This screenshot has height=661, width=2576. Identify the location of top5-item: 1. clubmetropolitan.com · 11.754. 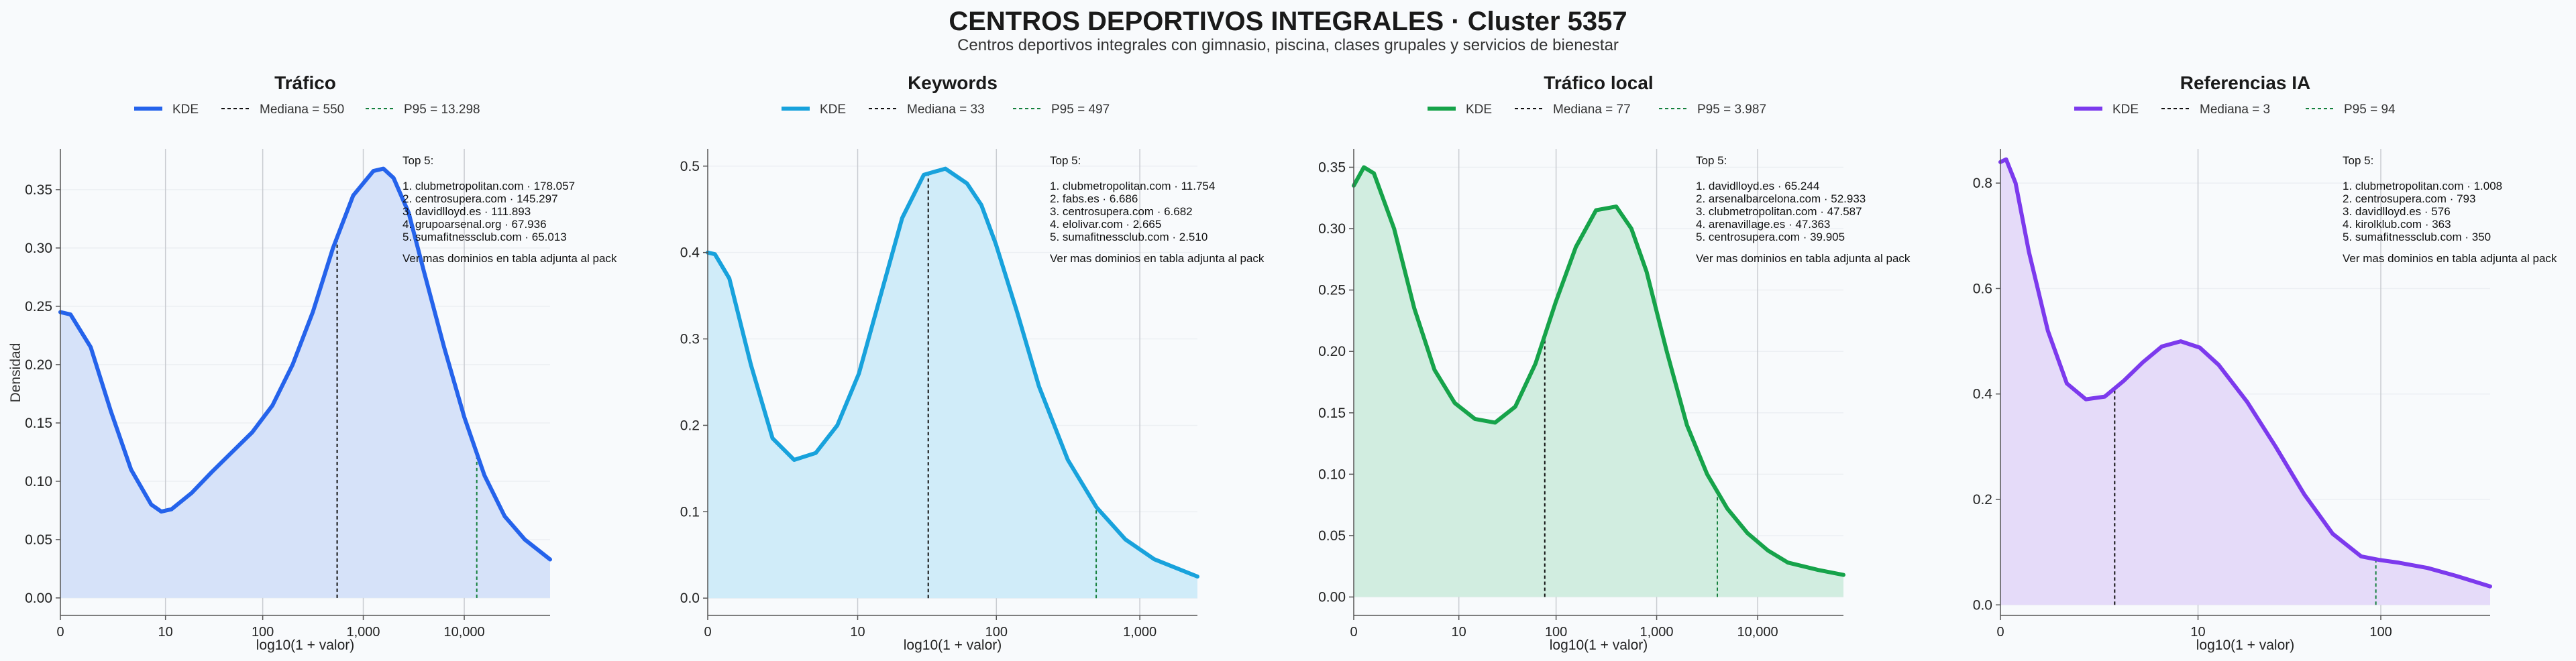
(1132, 186).